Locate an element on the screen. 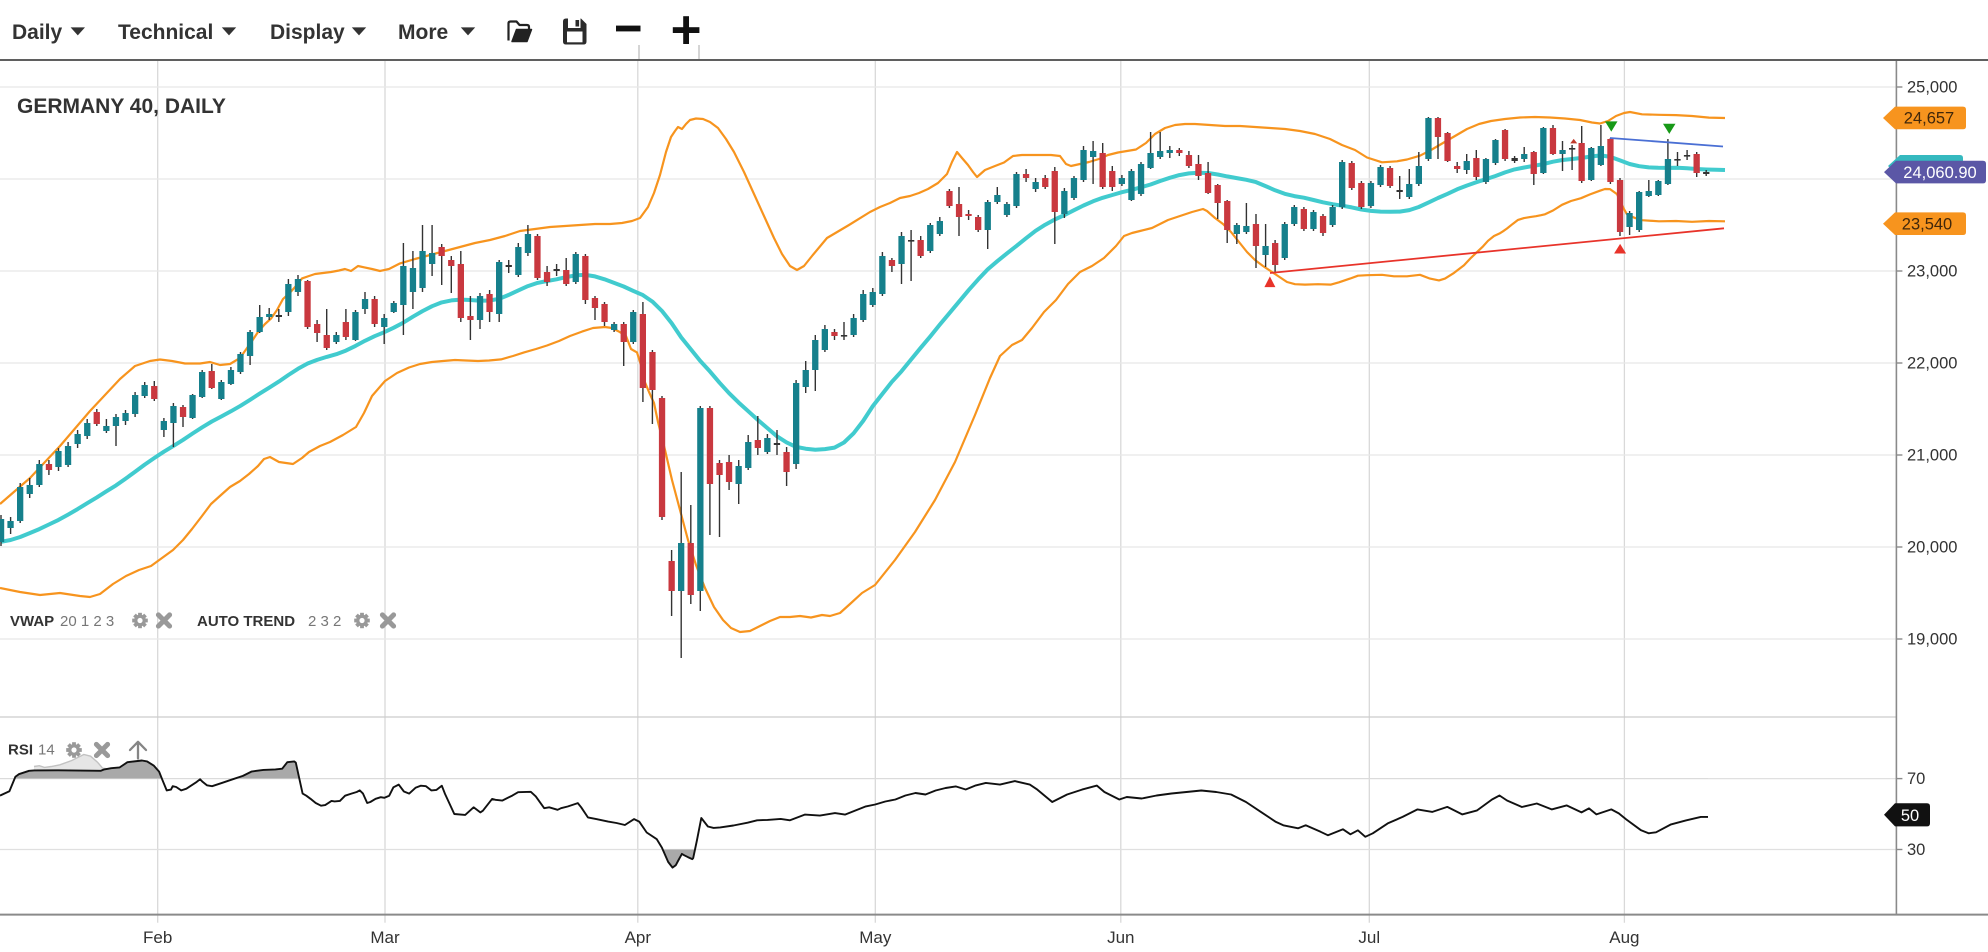 The height and width of the screenshot is (952, 1988). svg-text: Aug is located at coordinates (1624, 937).